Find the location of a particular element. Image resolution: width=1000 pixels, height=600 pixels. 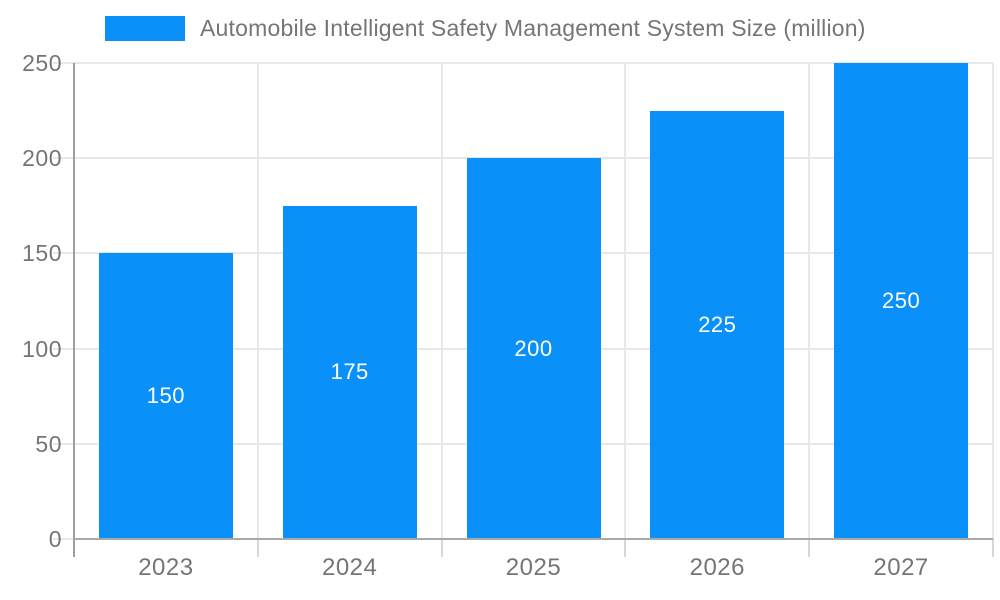

bar-2025: 200 is located at coordinates (533, 348).